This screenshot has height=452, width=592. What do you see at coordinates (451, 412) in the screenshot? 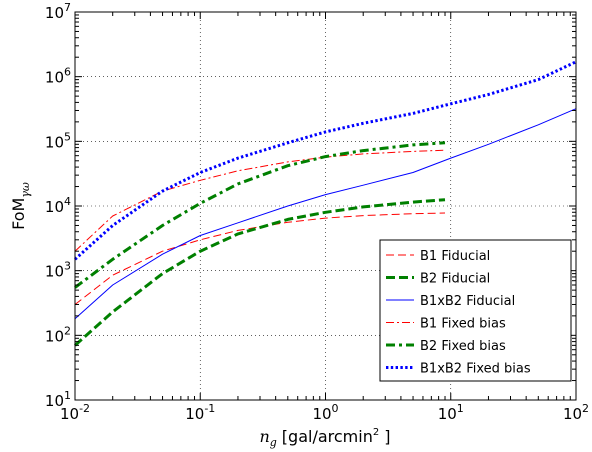
I see `x-tick-label: 10¹` at bounding box center [451, 412].